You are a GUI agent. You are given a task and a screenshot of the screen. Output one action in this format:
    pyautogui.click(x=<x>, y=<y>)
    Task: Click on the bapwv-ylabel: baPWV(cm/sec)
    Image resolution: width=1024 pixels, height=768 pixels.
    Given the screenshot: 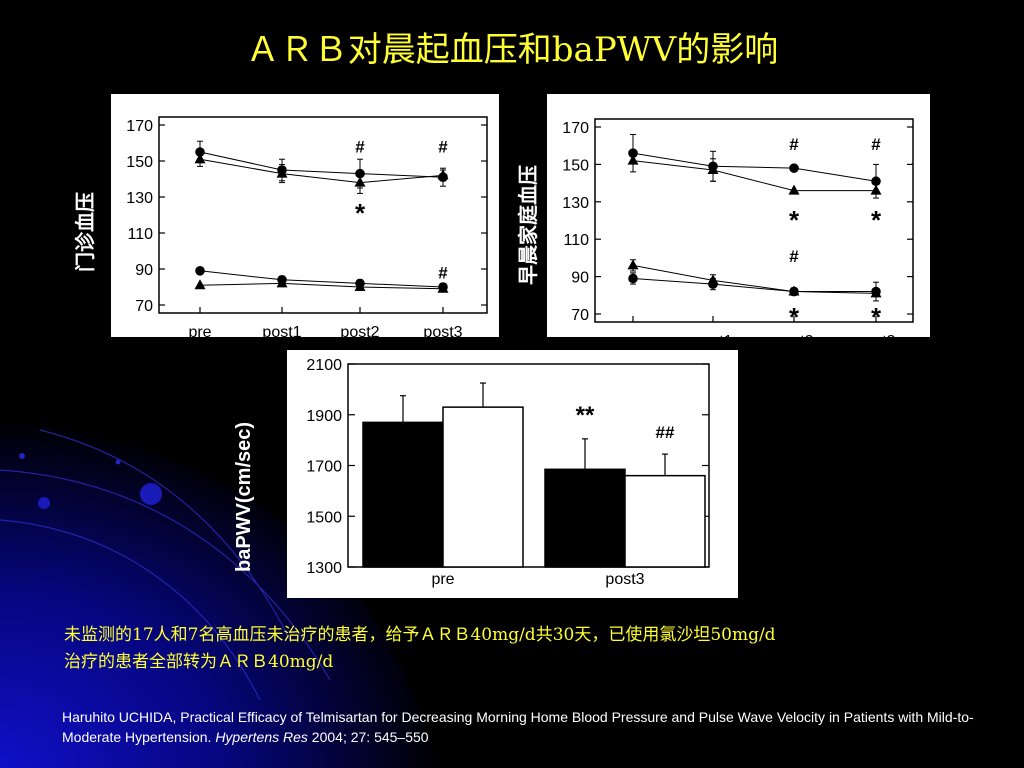 What is the action you would take?
    pyautogui.click(x=244, y=496)
    